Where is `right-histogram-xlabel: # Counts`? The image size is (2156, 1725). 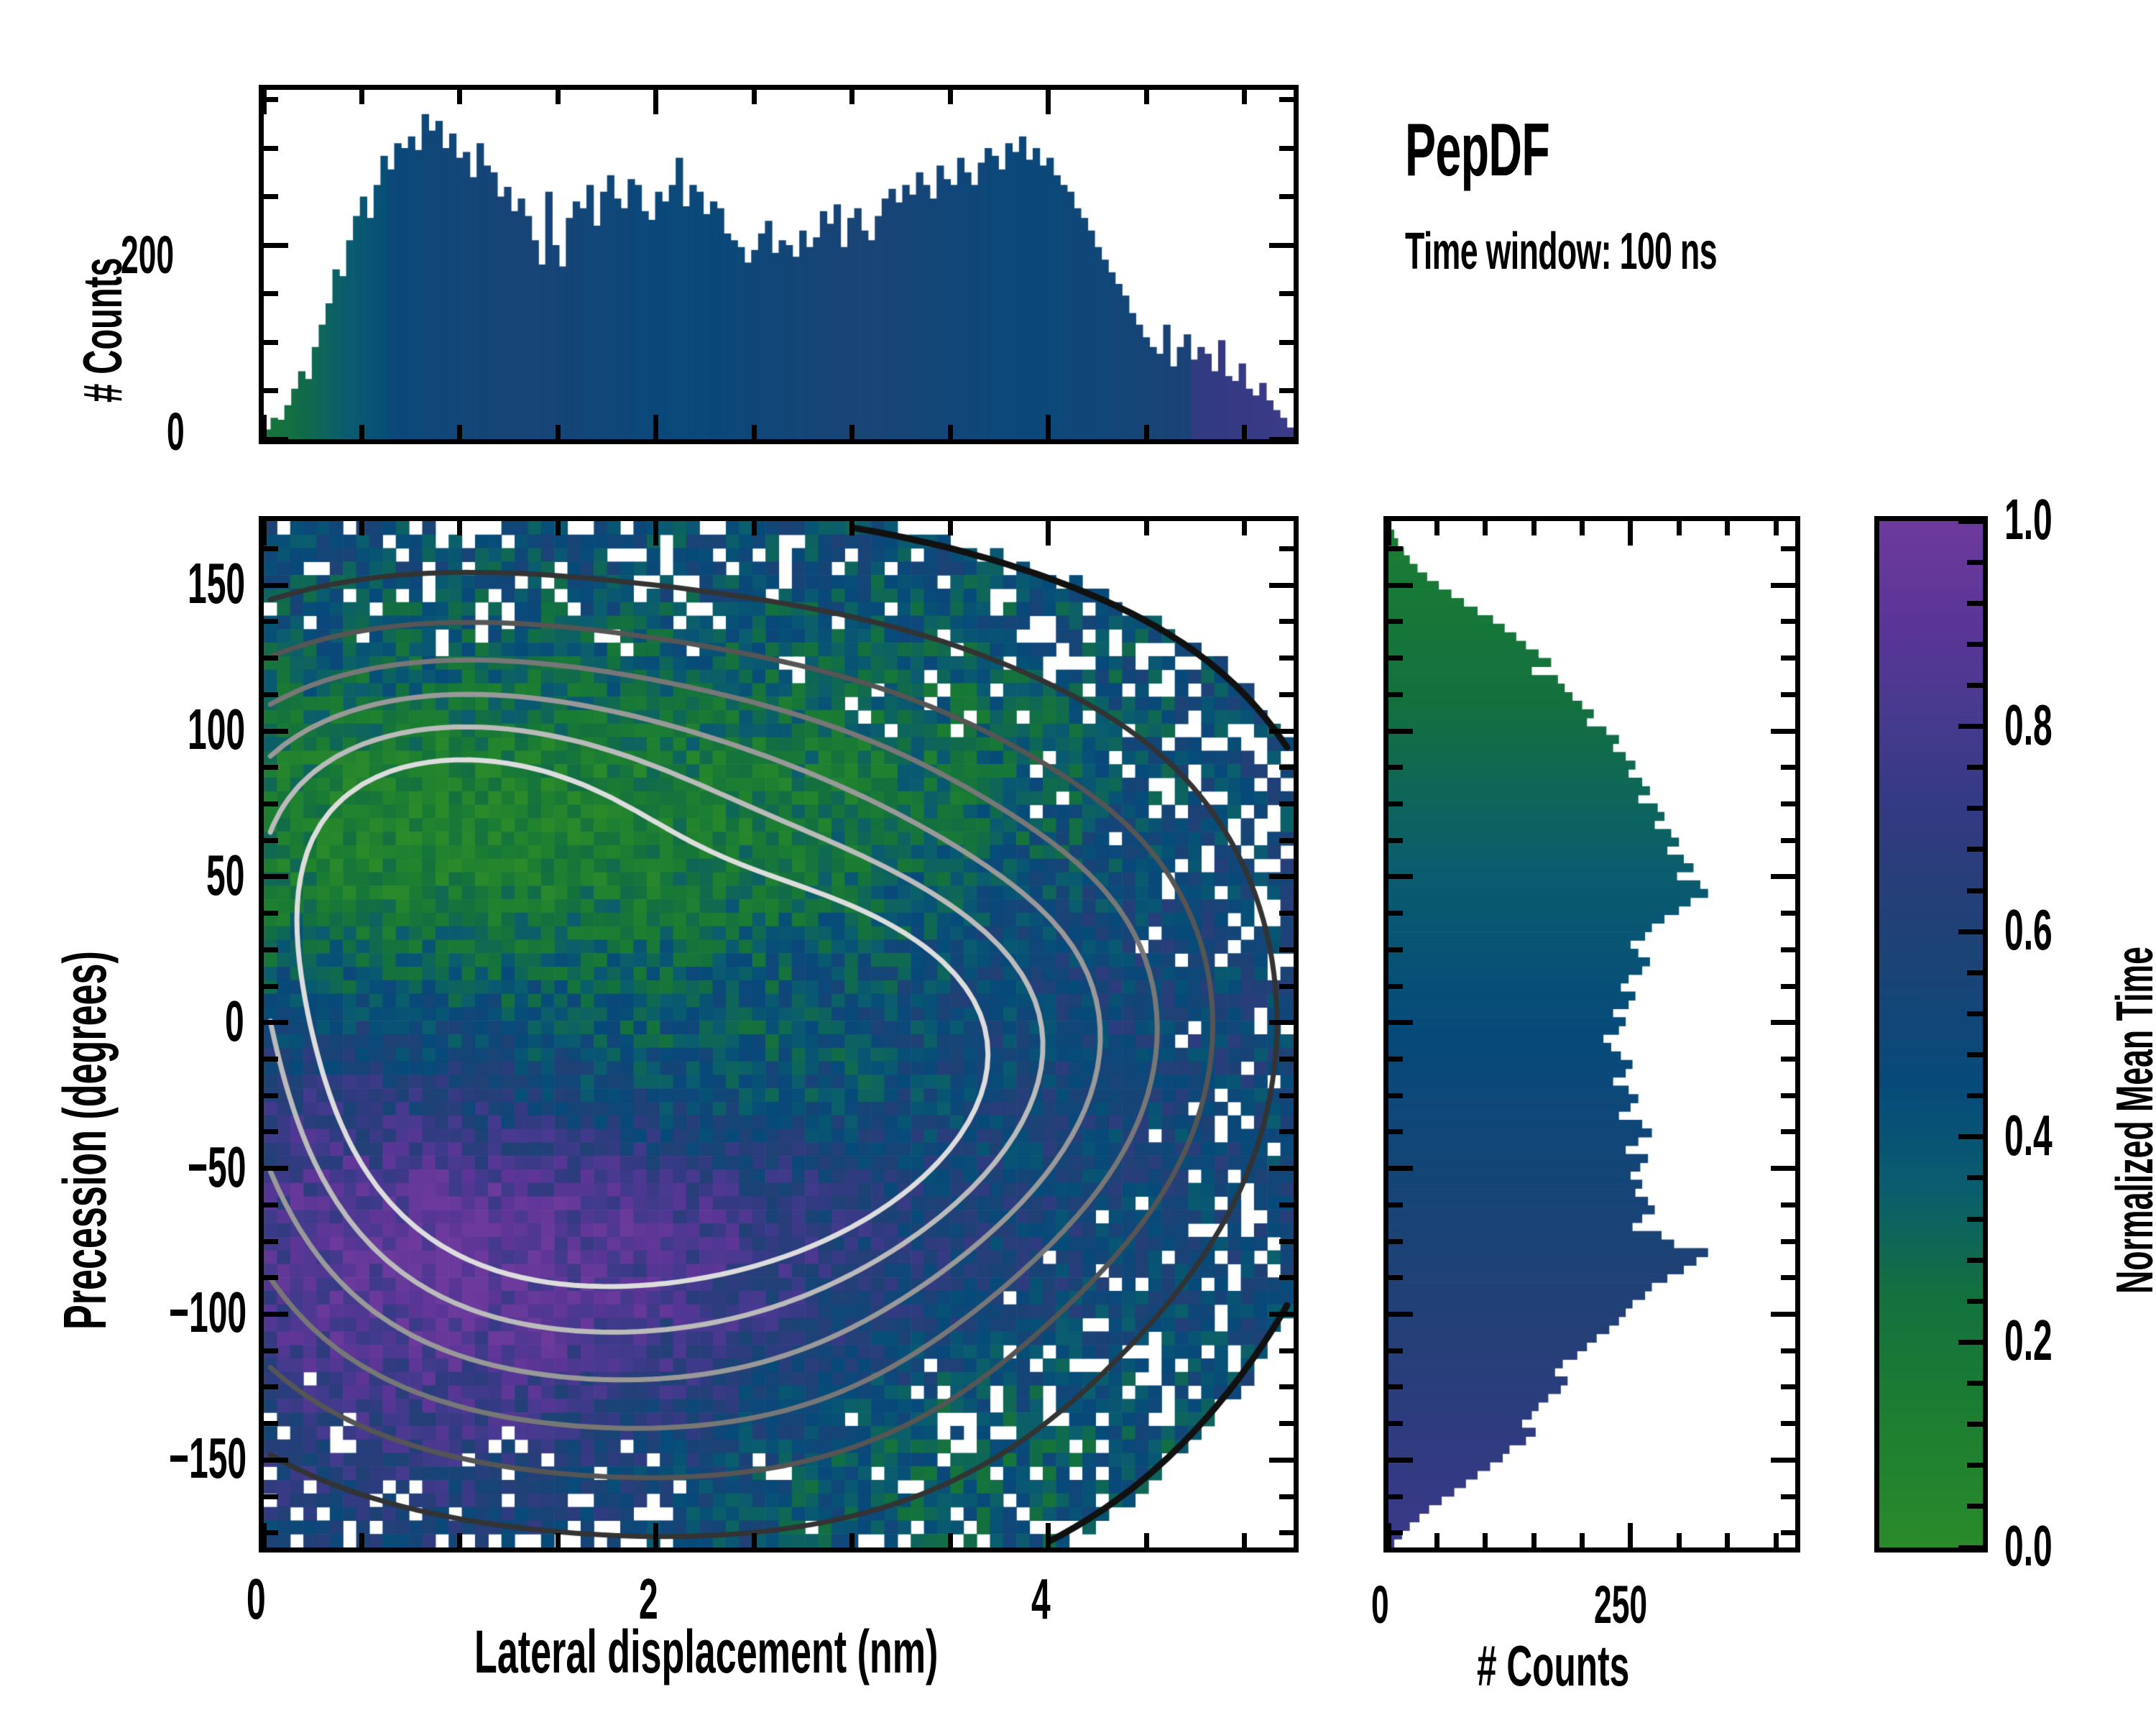
right-histogram-xlabel: # Counts is located at coordinates (1553, 1666).